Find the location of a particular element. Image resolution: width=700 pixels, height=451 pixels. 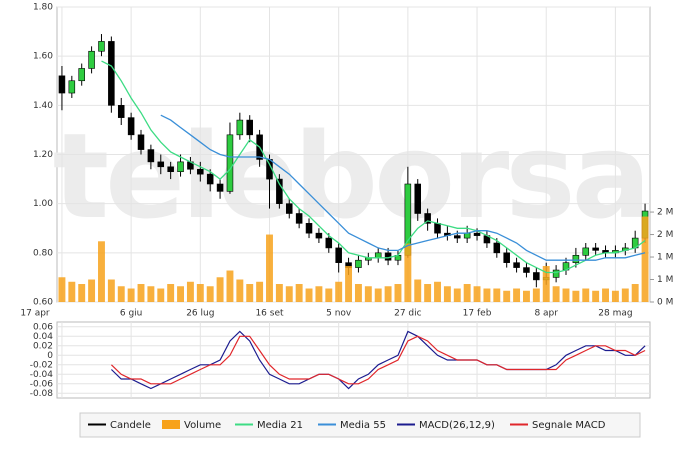

series-line is located at coordinates (378, 360).